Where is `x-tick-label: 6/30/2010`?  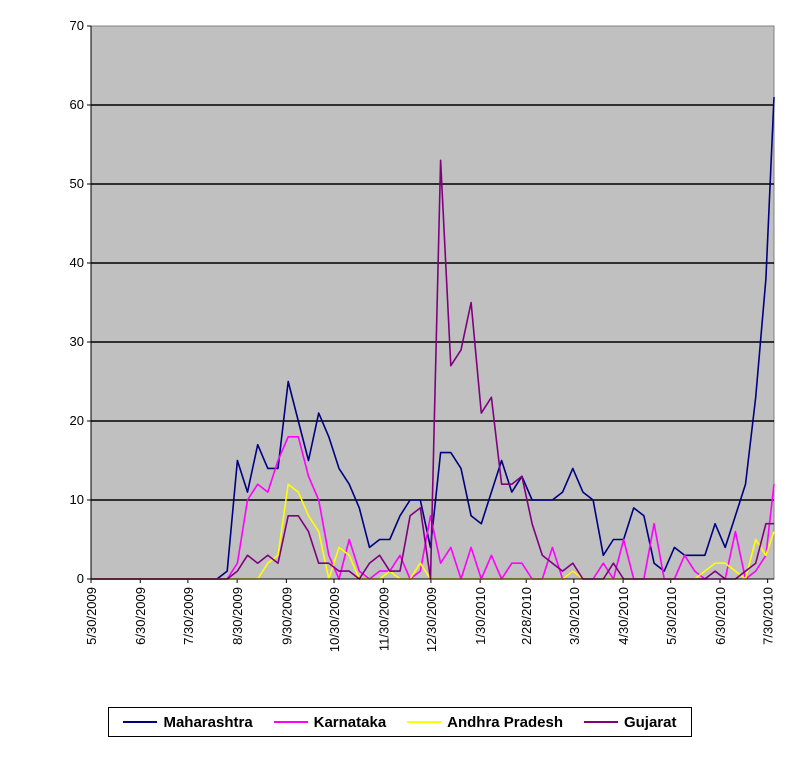 x-tick-label: 6/30/2010 is located at coordinates (720, 616).